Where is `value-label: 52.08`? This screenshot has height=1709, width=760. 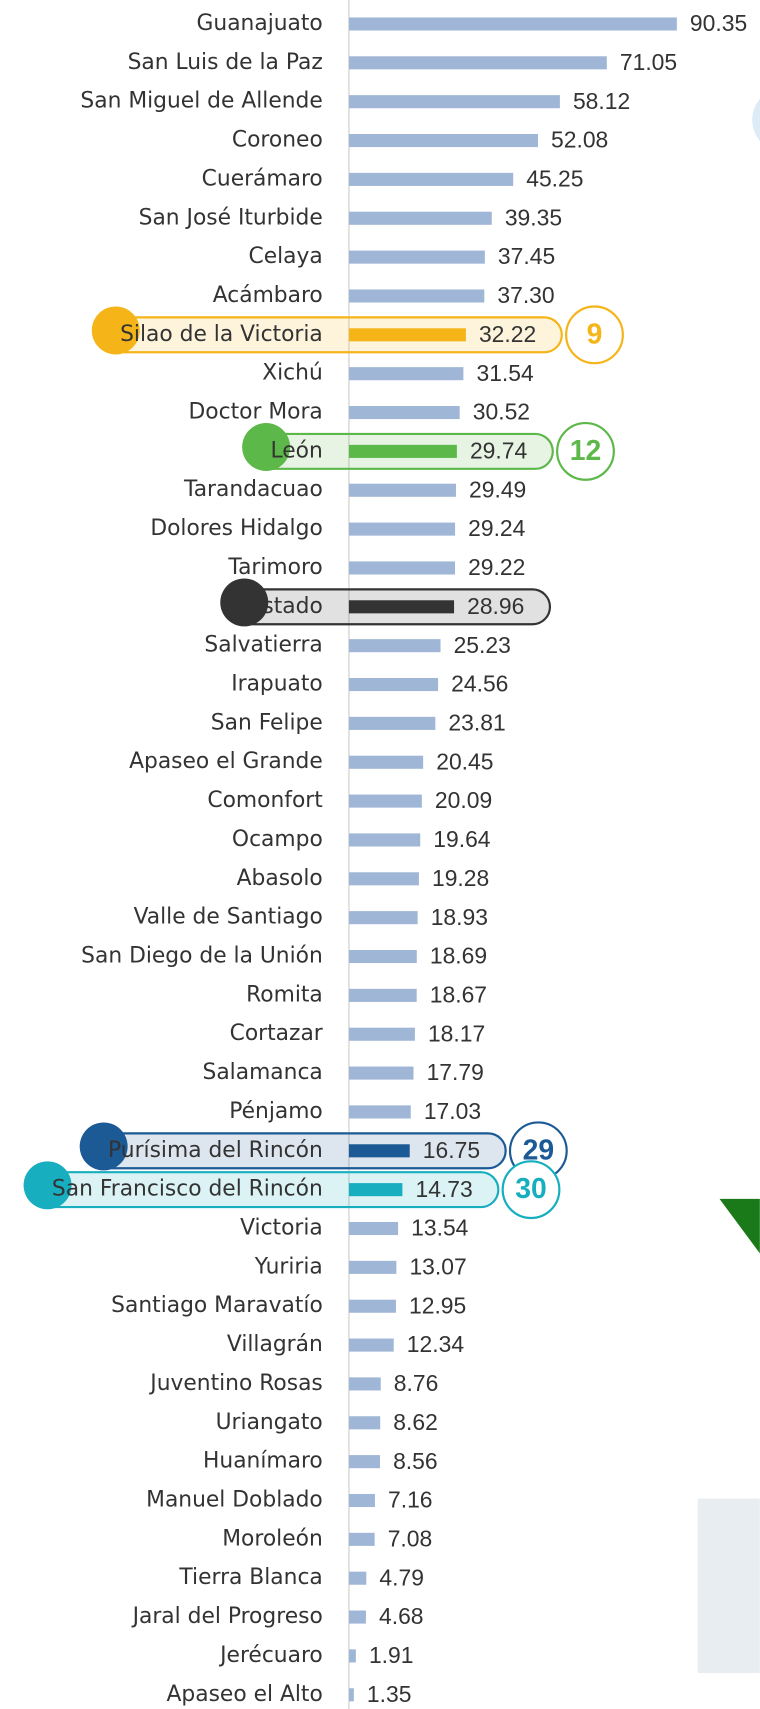
value-label: 52.08 is located at coordinates (579, 140).